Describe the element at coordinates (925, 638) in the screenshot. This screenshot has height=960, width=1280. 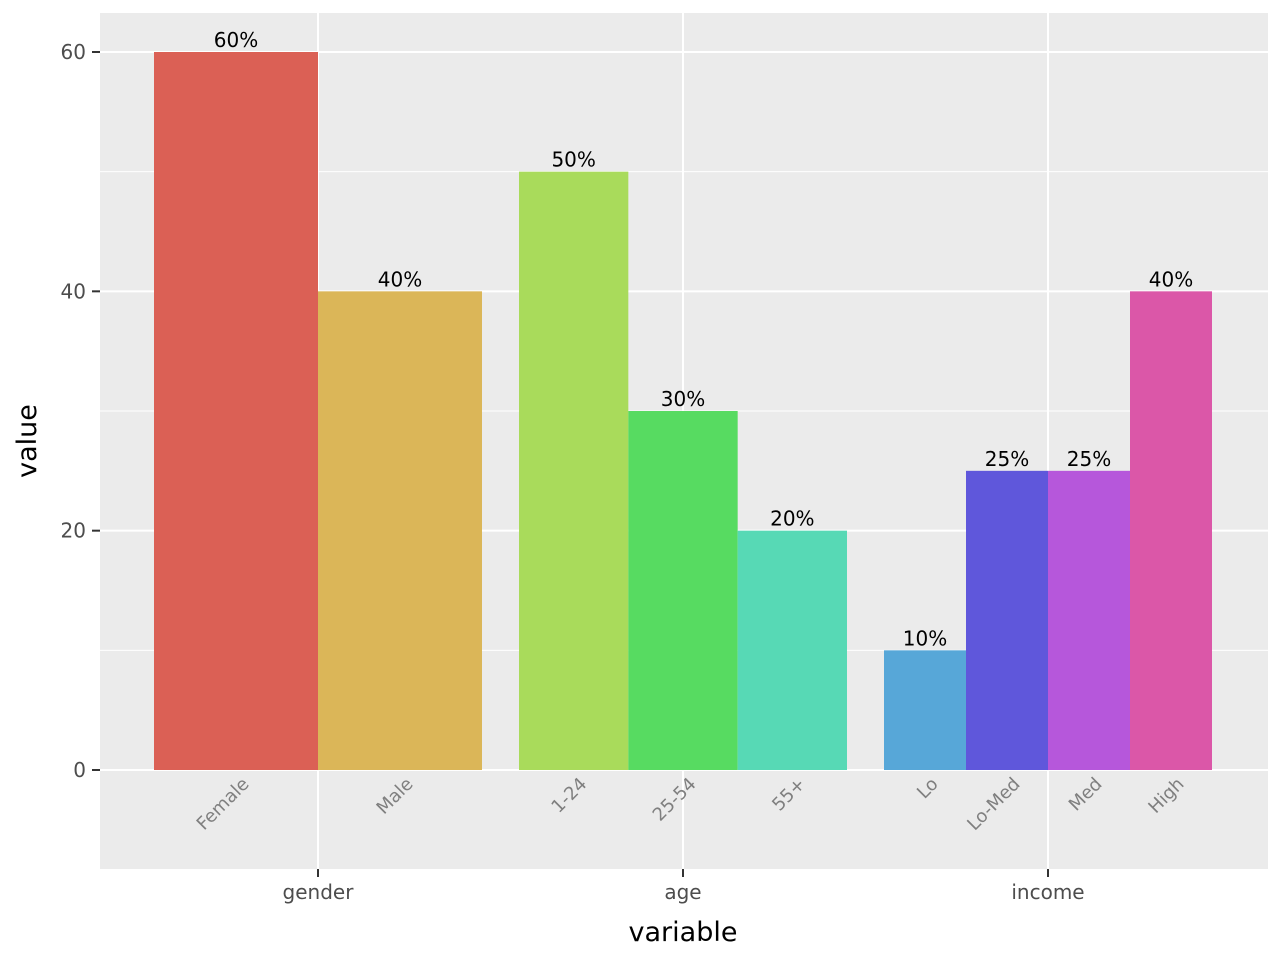
I see `bar-value-label: 10%` at that location.